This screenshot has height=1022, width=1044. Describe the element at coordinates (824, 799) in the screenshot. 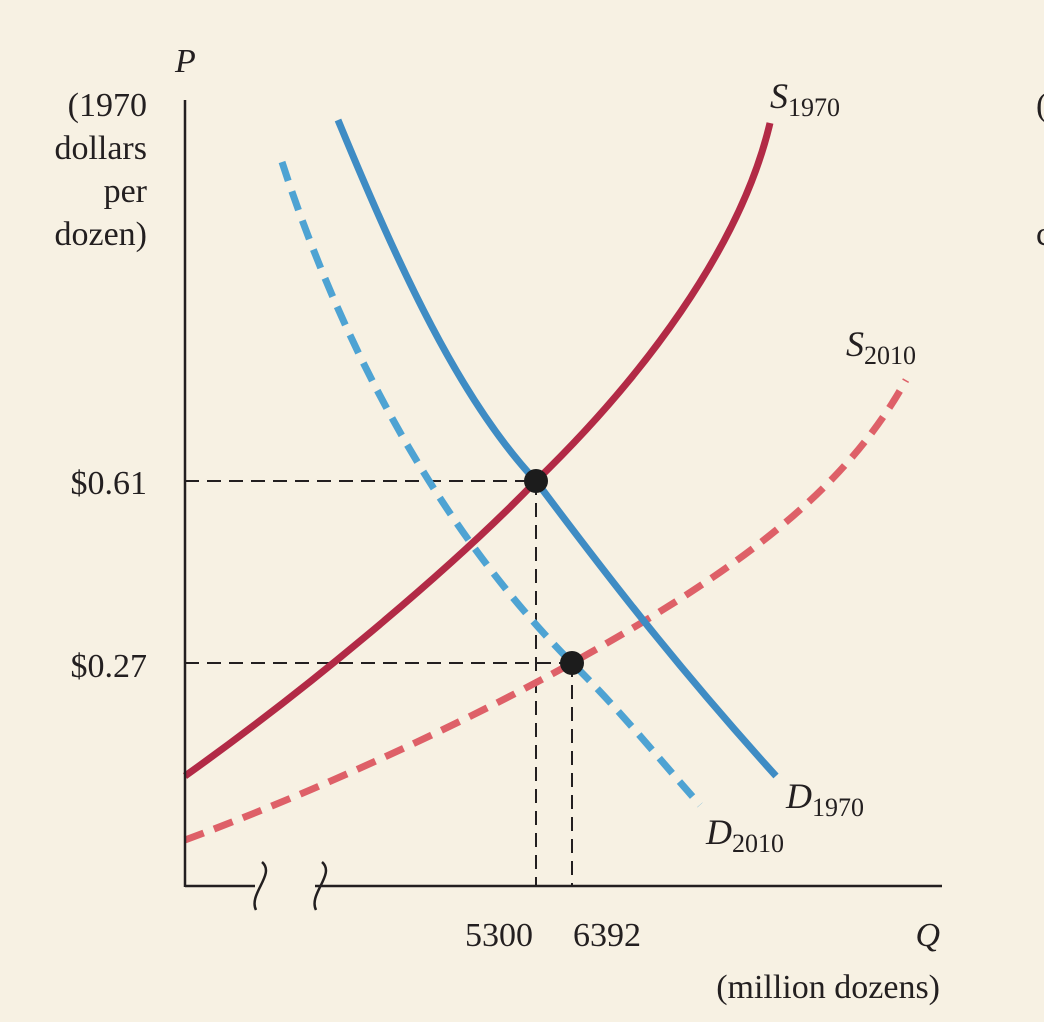

I see `series-label-d1970: D1970` at that location.